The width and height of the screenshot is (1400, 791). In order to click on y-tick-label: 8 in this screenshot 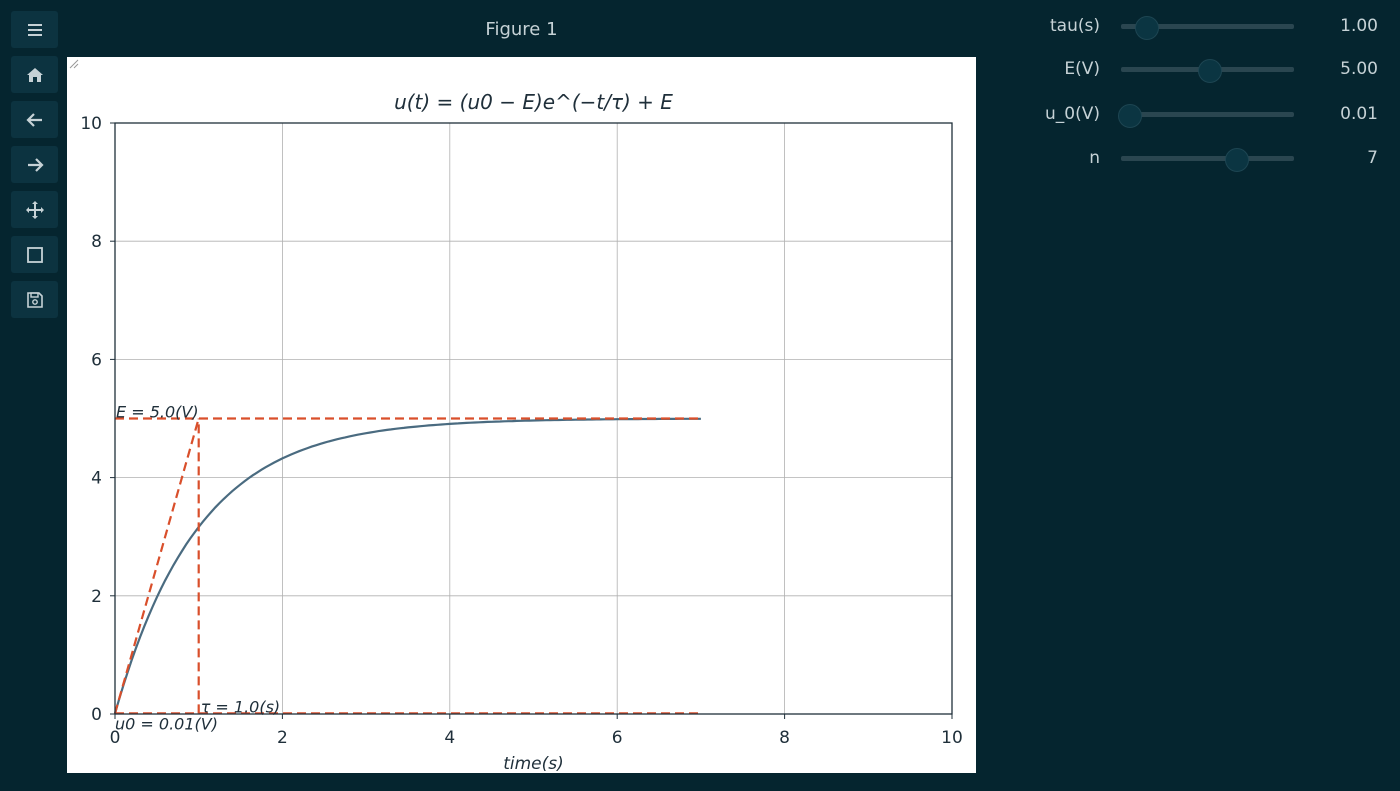, I will do `click(96, 242)`.